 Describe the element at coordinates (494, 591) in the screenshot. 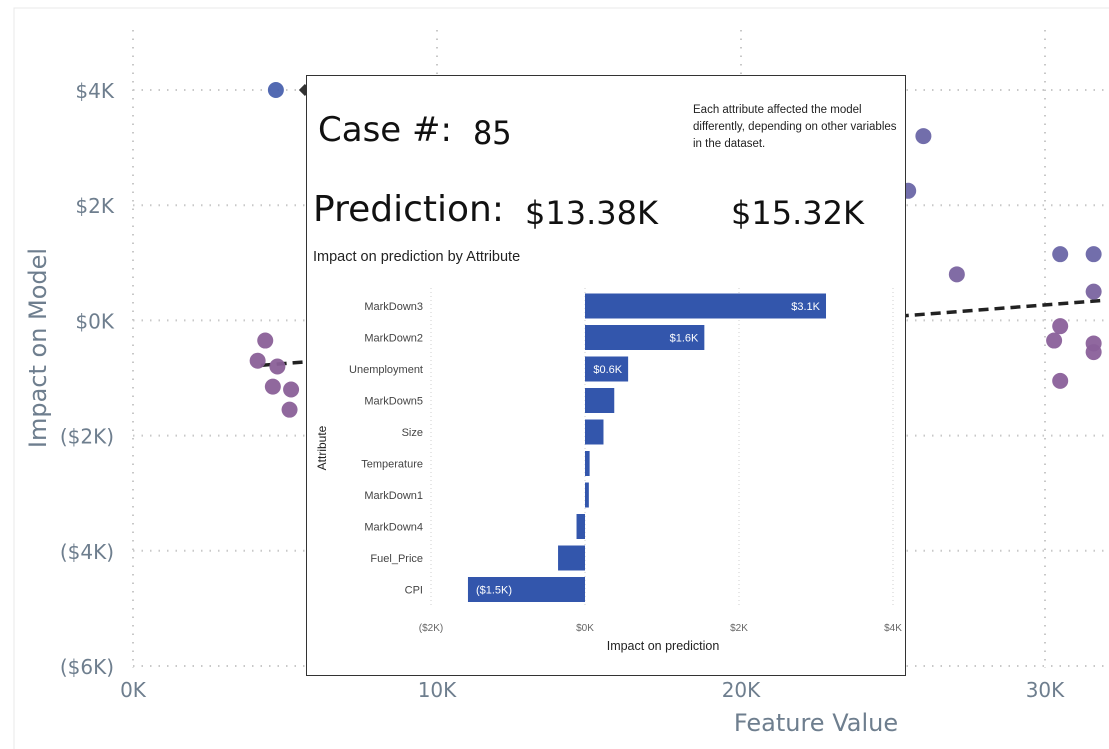

I see `bar-data-label: ($1.5K)` at that location.